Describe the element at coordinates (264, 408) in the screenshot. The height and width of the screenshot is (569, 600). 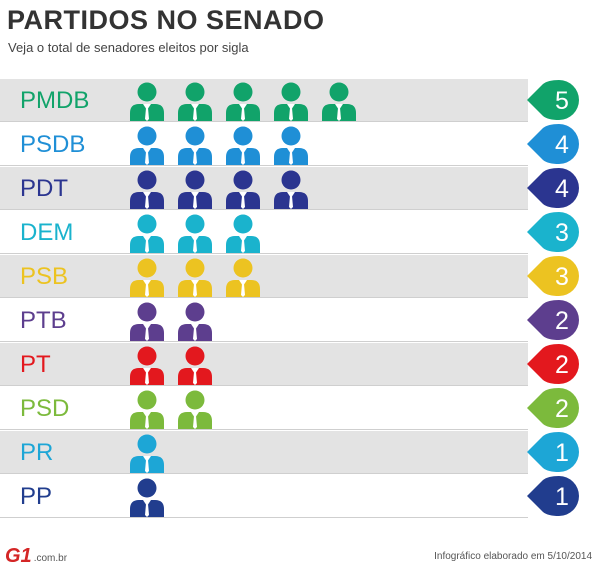
I see `party-row: PSD` at that location.